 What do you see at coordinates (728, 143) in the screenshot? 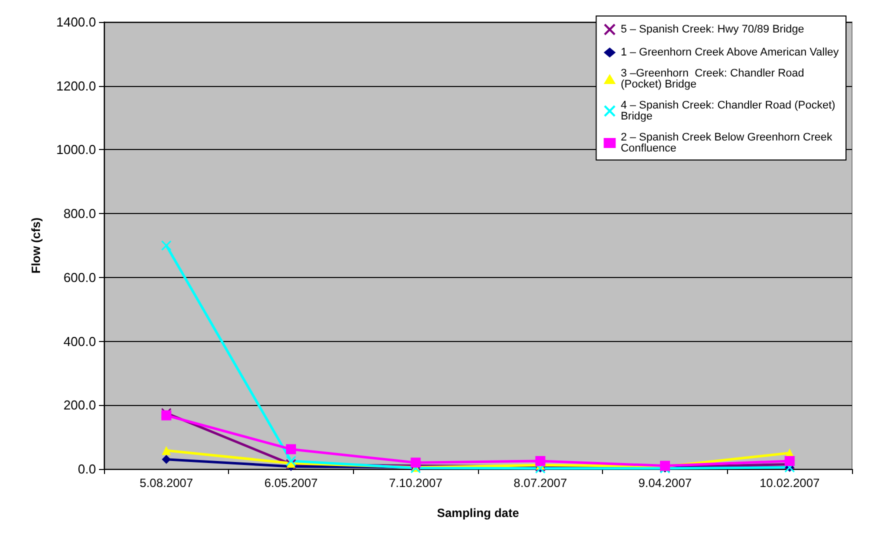
I see `legend-label: 2 – Spanish Creek Below Greenhorn Creek Confluence` at bounding box center [728, 143].